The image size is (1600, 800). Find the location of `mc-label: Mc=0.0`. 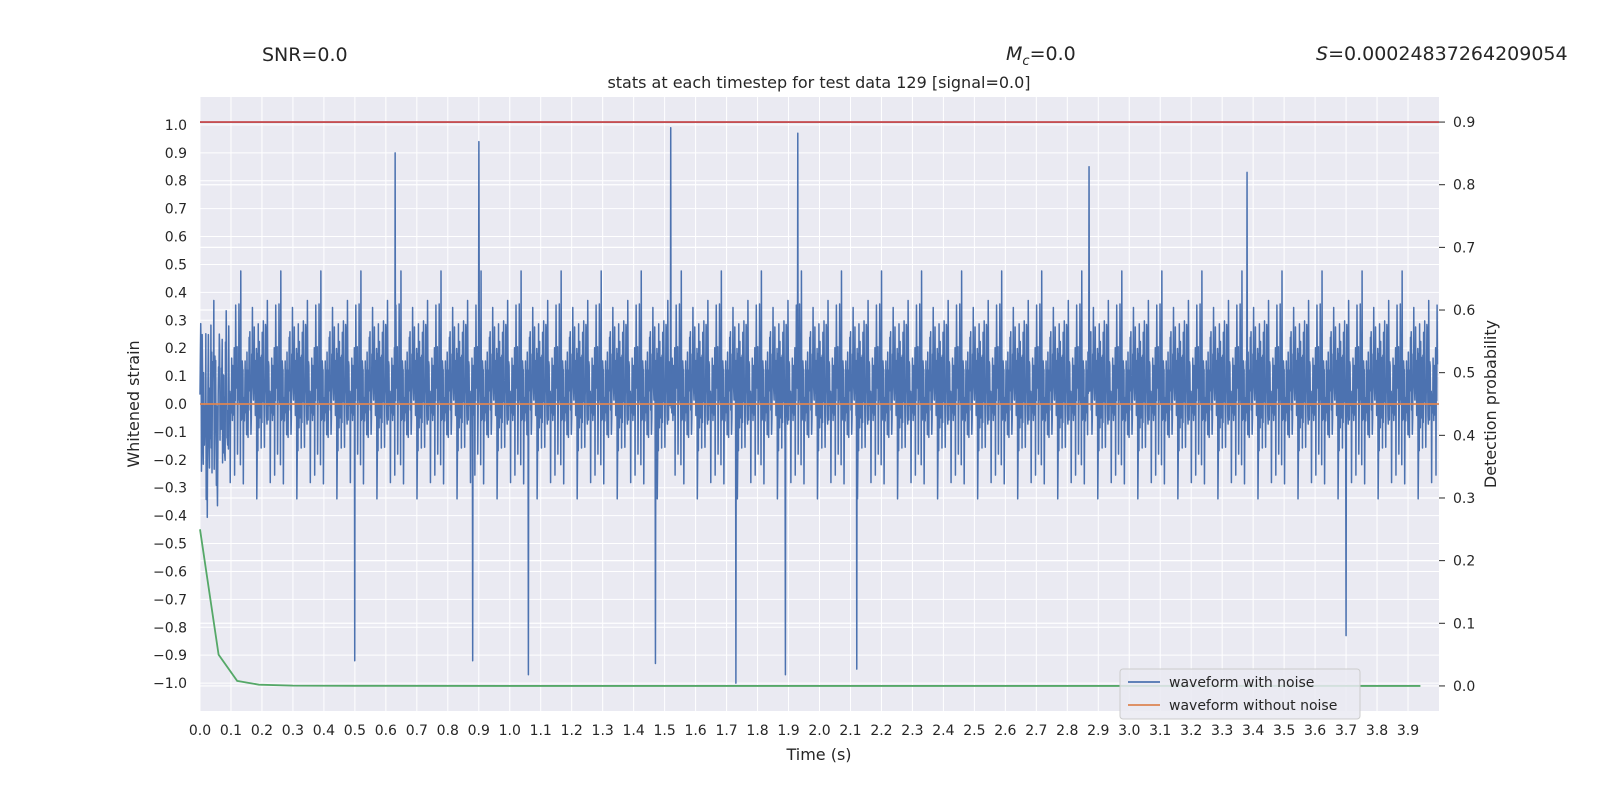

mc-label: Mc=0.0 is located at coordinates (1041, 56).